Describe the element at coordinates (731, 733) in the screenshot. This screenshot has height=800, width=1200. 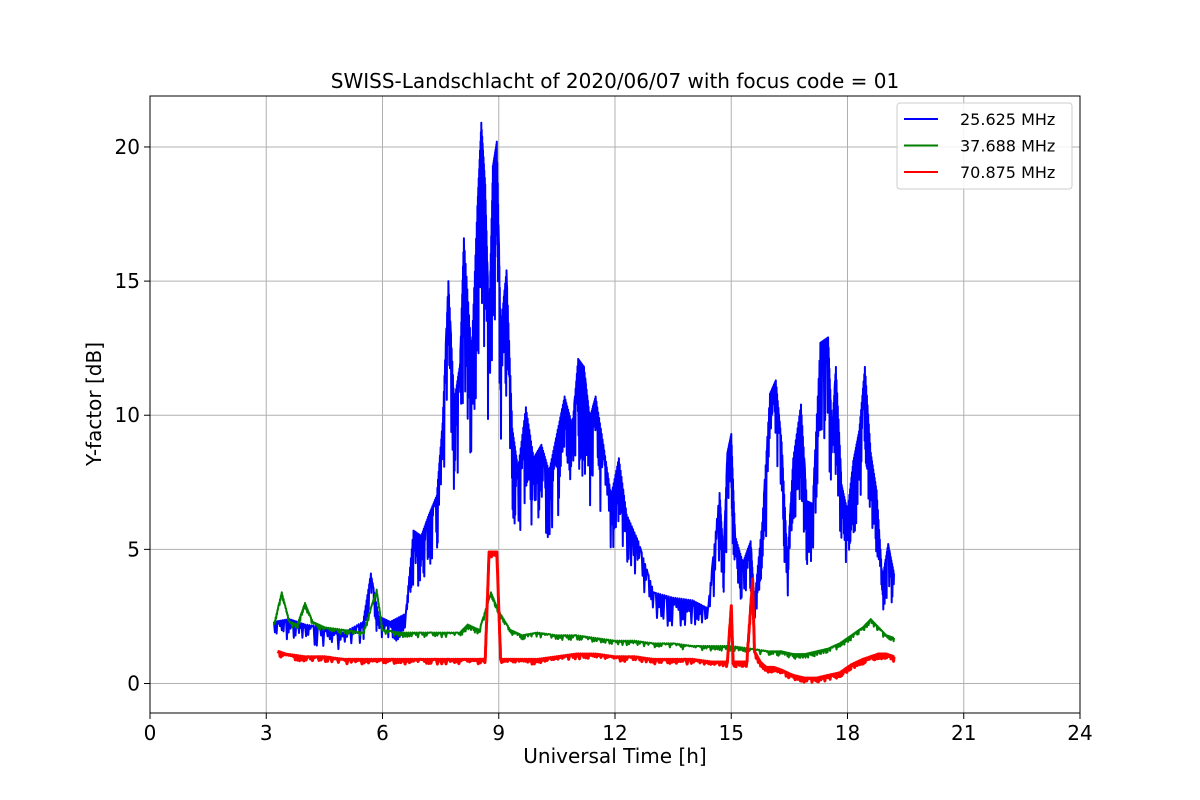
I see `x-tick-label: 15` at that location.